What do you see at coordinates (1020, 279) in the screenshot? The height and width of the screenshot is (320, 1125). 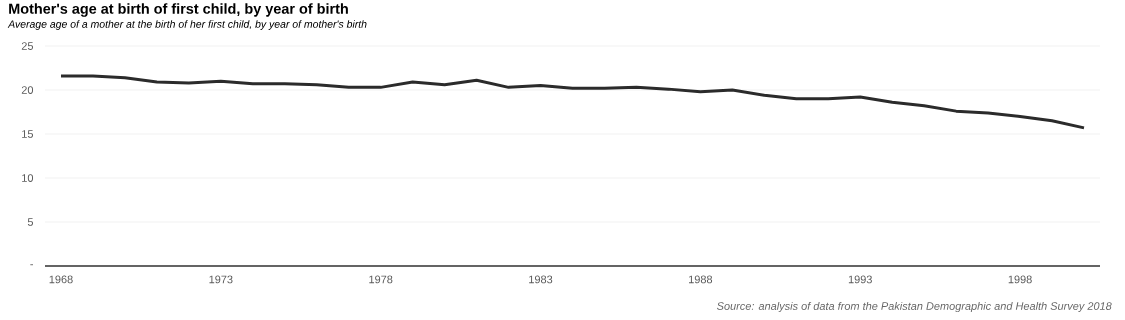 I see `x-tick-label: 1998` at bounding box center [1020, 279].